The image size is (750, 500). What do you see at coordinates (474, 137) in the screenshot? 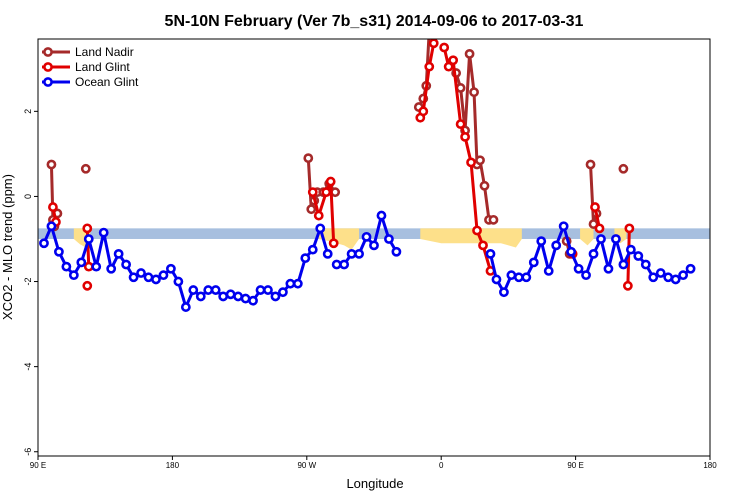
I see `series-line` at bounding box center [474, 137].